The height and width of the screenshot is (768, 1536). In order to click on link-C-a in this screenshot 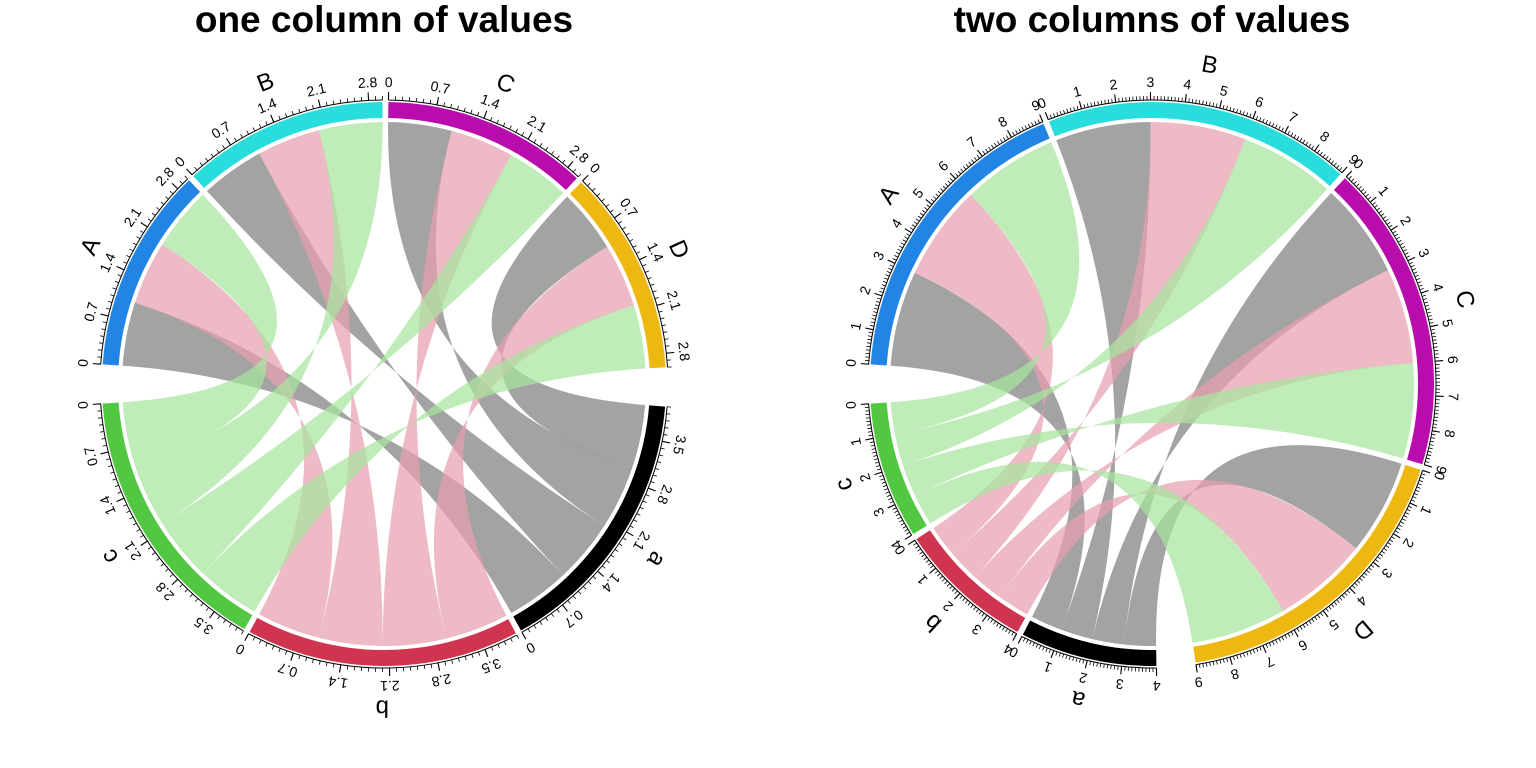, I will do `click(1240, 418)`.